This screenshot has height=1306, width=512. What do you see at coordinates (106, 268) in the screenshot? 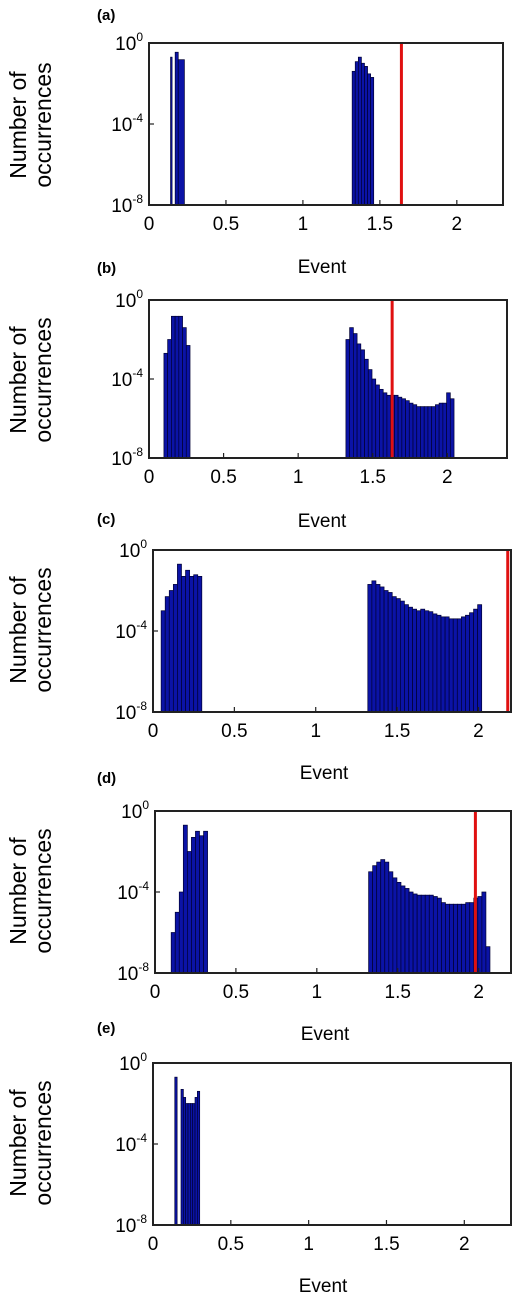
I see `panel-label: (b)` at bounding box center [106, 268].